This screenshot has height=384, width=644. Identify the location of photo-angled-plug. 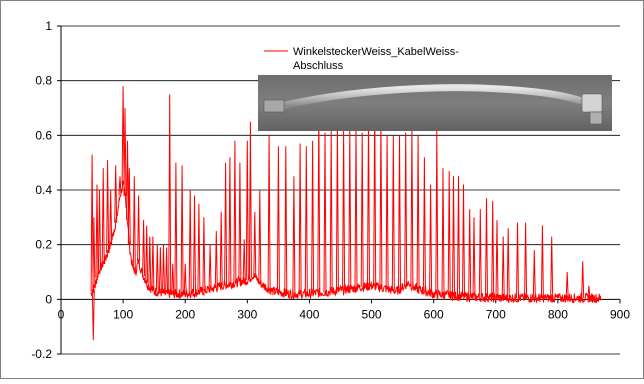
(592, 103).